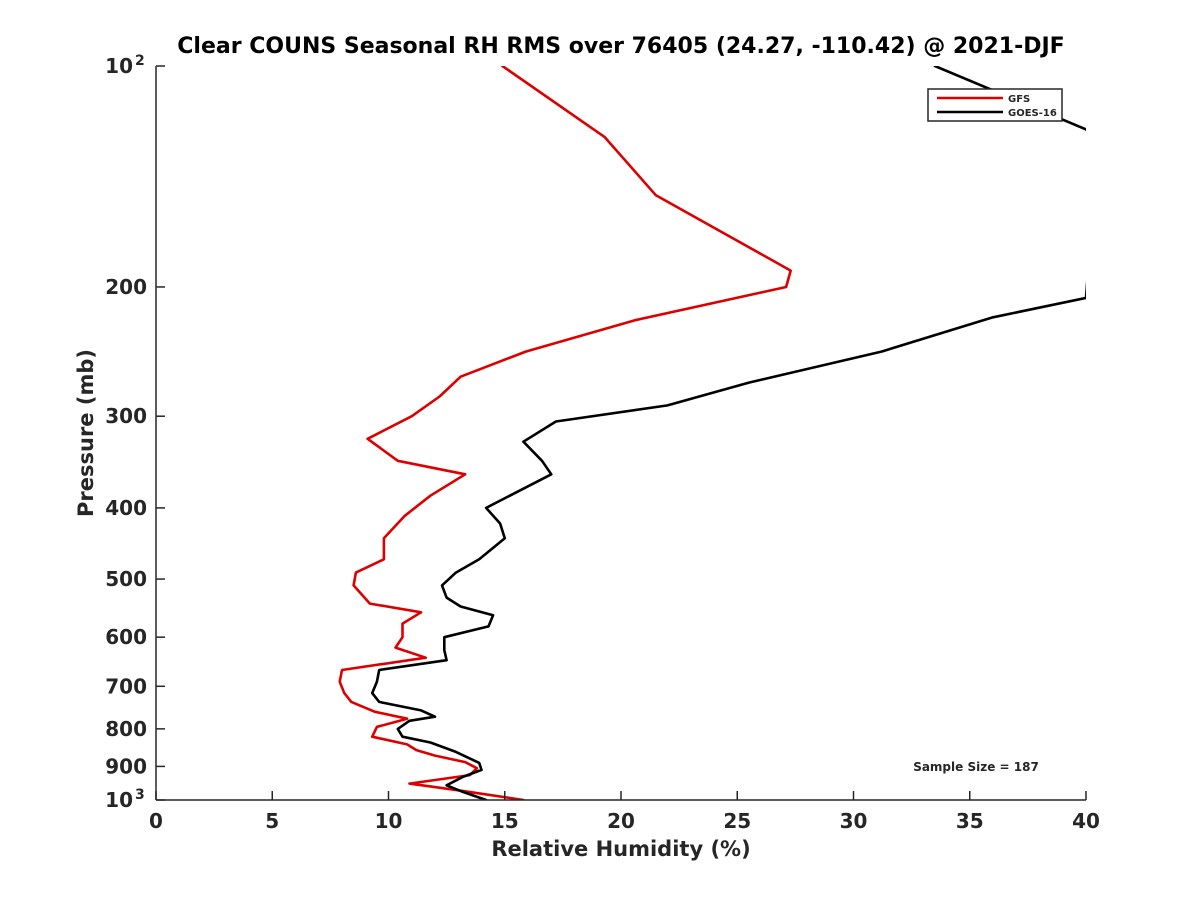 The width and height of the screenshot is (1200, 900). What do you see at coordinates (970, 821) in the screenshot?
I see `x-tick-label: 35` at bounding box center [970, 821].